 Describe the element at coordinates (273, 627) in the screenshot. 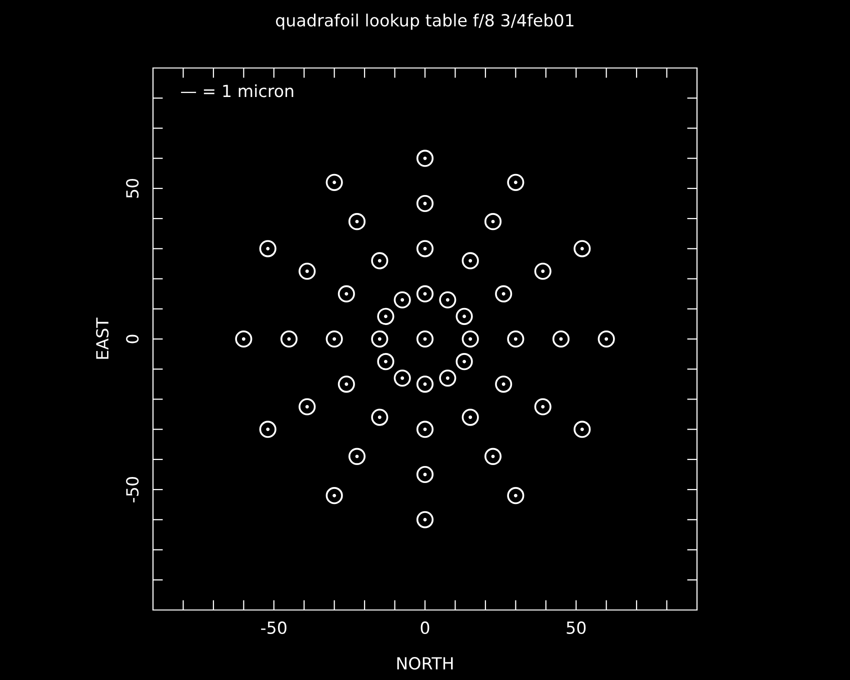

I see `x-tick-label: -50` at that location.